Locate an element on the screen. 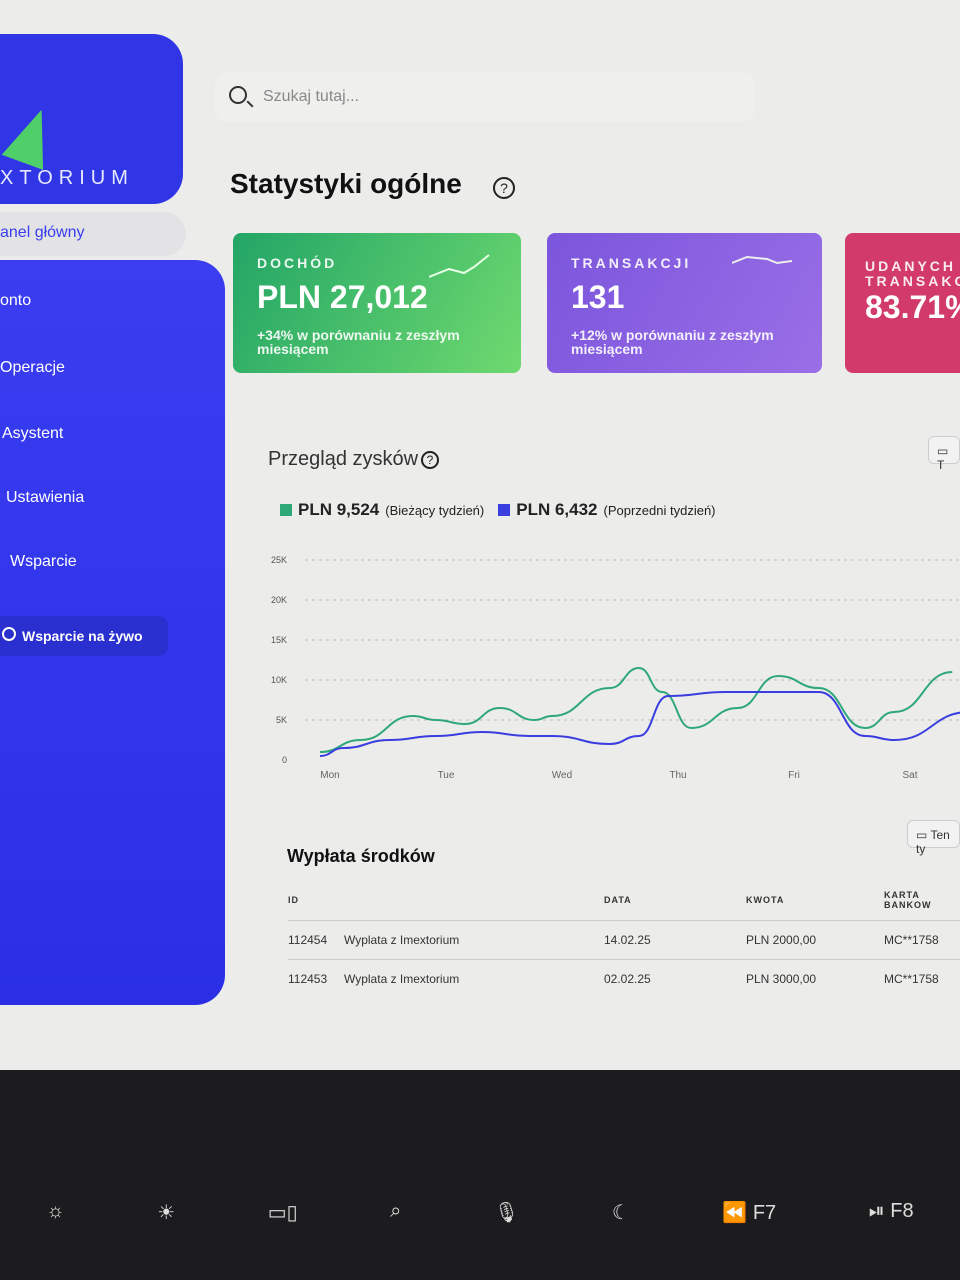 The height and width of the screenshot is (1280, 960). key: 🎙 is located at coordinates (506, 1213).